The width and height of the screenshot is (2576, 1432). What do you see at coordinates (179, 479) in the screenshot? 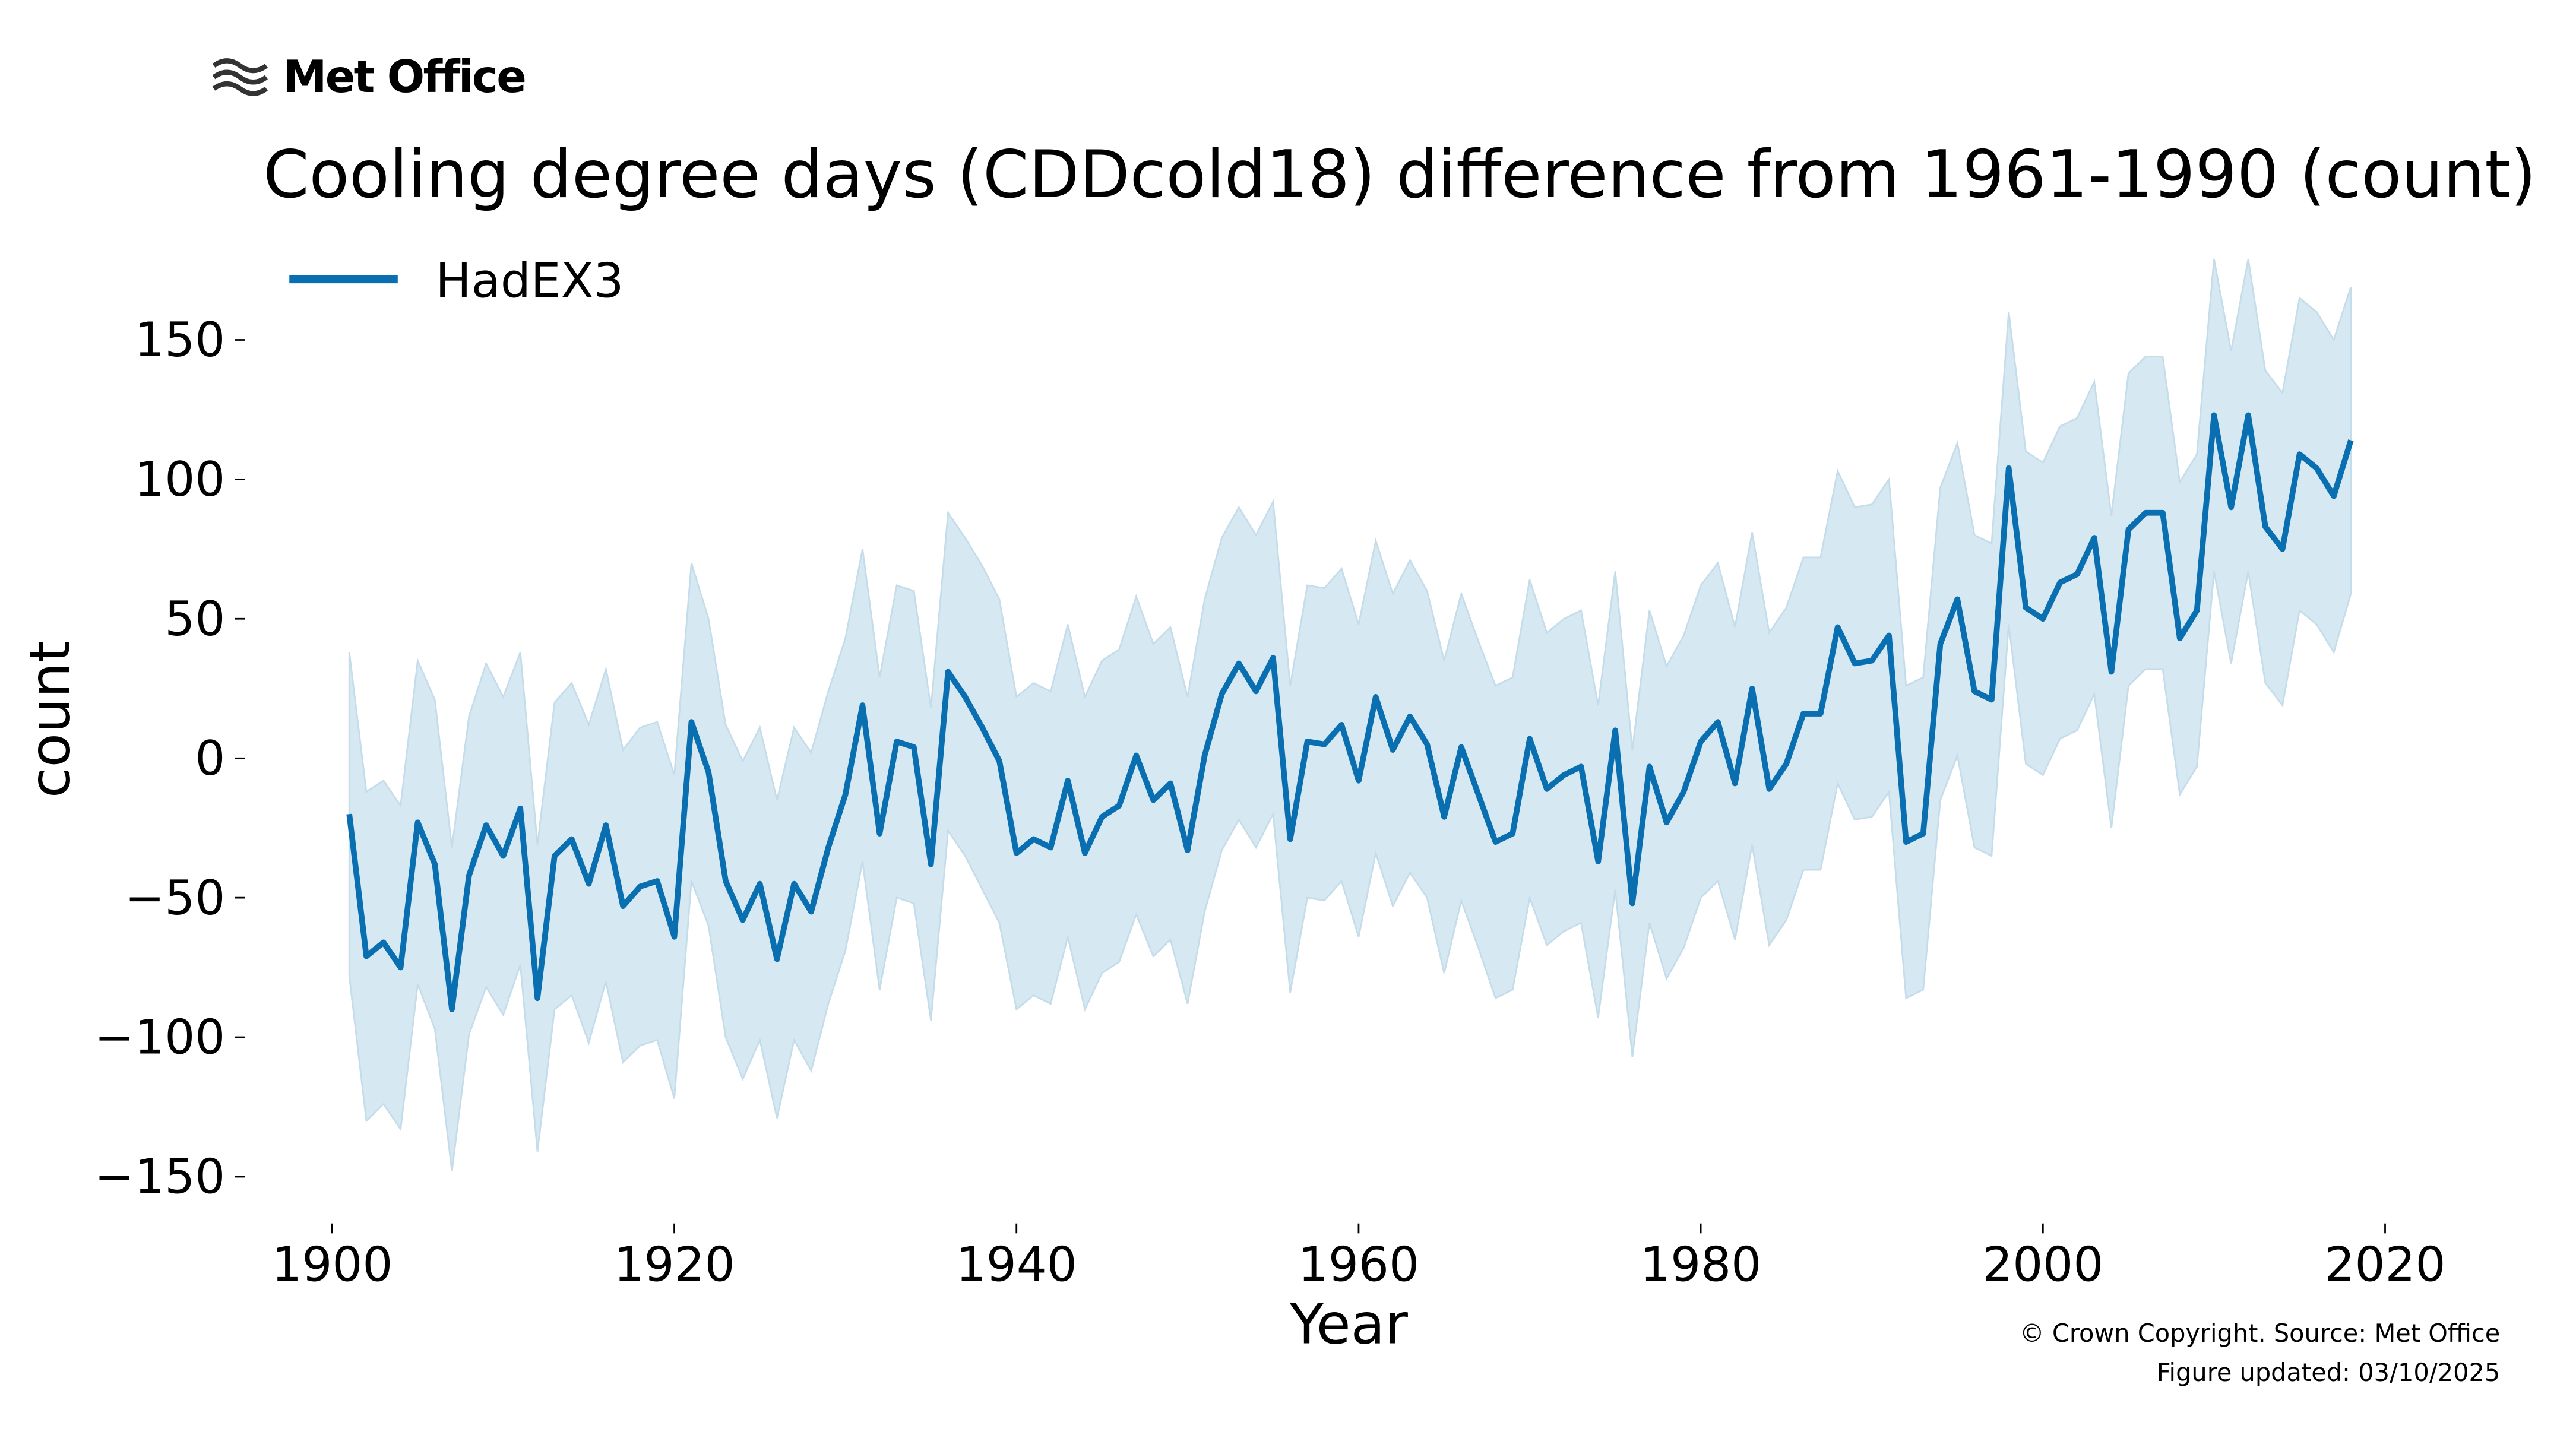
I see `y-tick-label: 100` at bounding box center [179, 479].